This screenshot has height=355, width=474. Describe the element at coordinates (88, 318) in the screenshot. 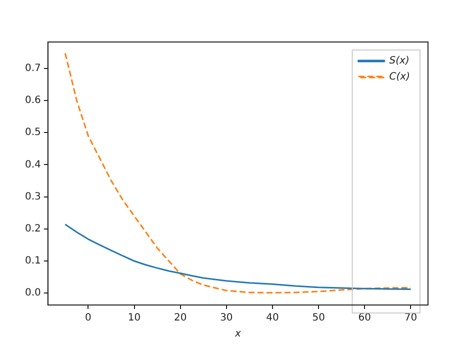

I see `x-tick-label: 0` at that location.